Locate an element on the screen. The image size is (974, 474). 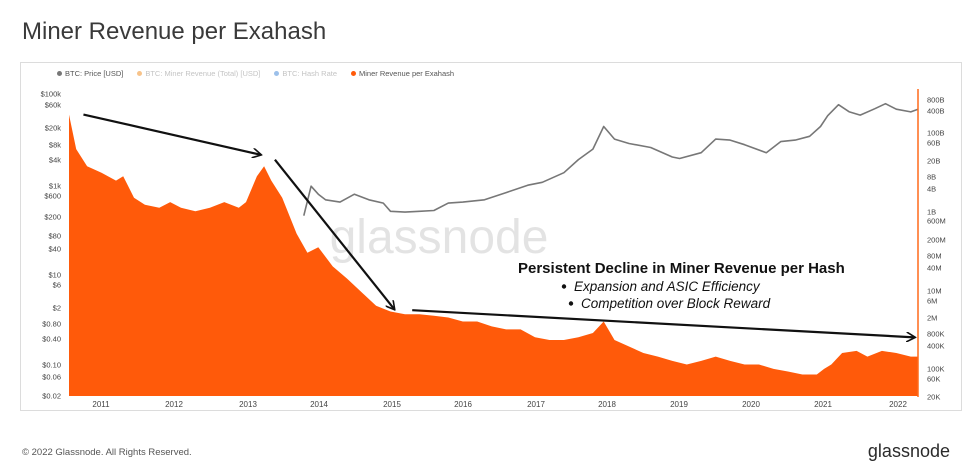
y-tick-label-left: $20k is located at coordinates (53, 128).